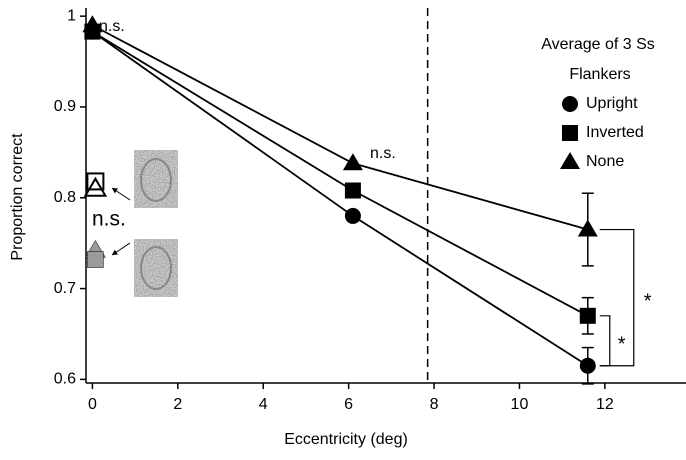  What do you see at coordinates (156, 223) in the screenshot?
I see `face-images` at bounding box center [156, 223].